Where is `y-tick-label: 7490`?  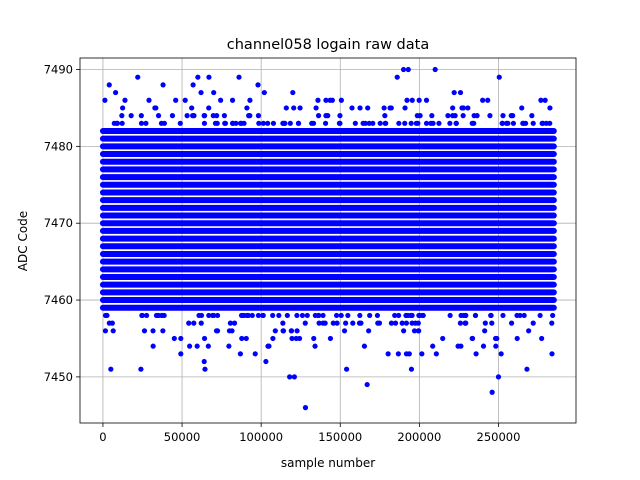
y-tick-label: 7490 is located at coordinates (58, 70).